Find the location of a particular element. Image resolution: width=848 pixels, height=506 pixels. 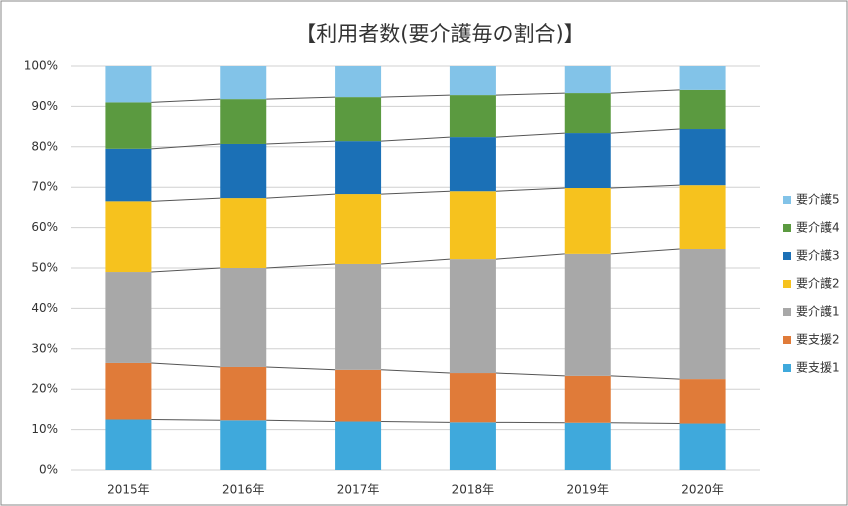

legend-label: 要介護5 is located at coordinates (818, 199).